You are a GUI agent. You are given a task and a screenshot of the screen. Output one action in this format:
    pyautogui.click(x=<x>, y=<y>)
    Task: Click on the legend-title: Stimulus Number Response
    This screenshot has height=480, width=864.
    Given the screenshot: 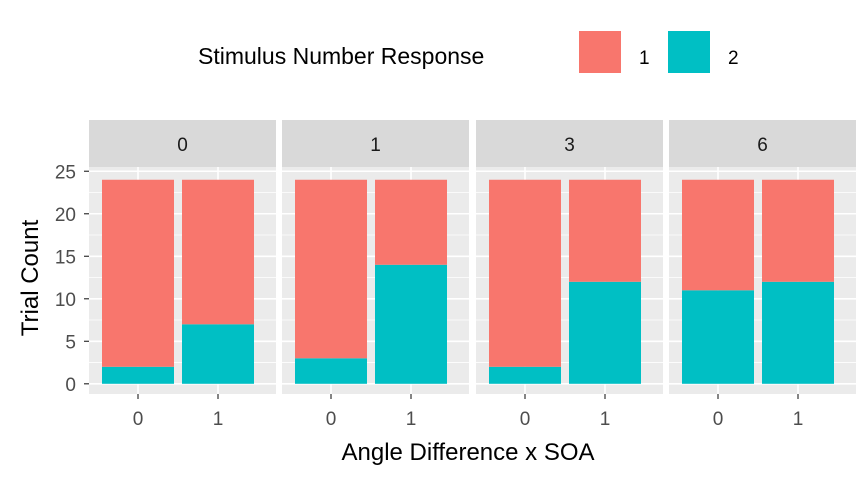 What is the action you would take?
    pyautogui.click(x=341, y=56)
    